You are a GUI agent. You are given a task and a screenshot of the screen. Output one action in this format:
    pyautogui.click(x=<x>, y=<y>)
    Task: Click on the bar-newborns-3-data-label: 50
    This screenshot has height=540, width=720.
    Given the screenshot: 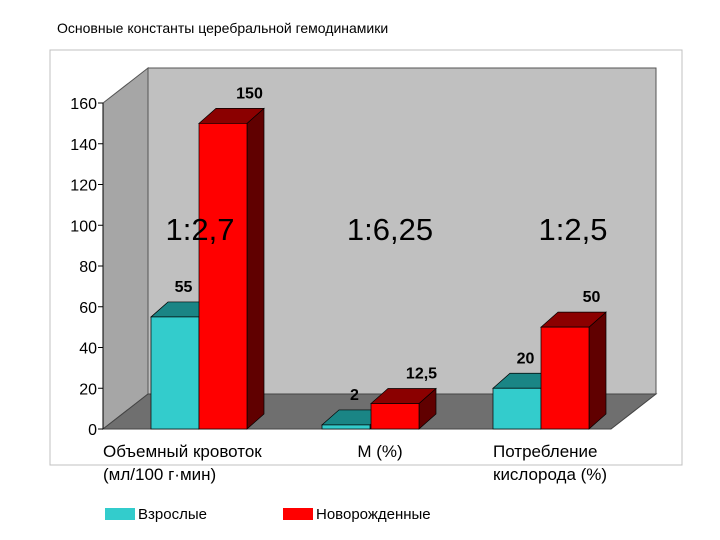 What is the action you would take?
    pyautogui.click(x=592, y=297)
    